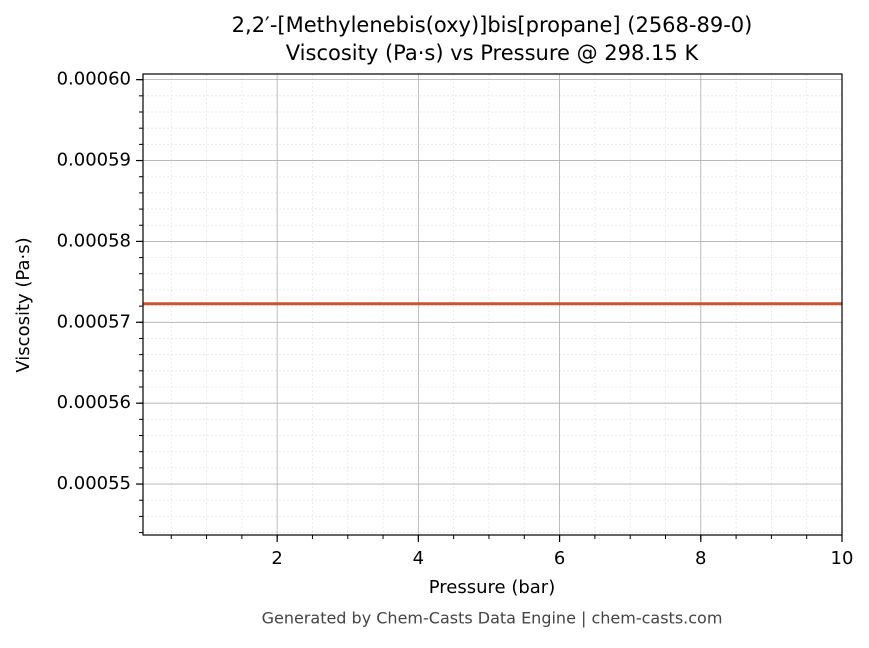 The height and width of the screenshot is (648, 869). I want to click on y-tick-label: 0.00055, so click(94, 483).